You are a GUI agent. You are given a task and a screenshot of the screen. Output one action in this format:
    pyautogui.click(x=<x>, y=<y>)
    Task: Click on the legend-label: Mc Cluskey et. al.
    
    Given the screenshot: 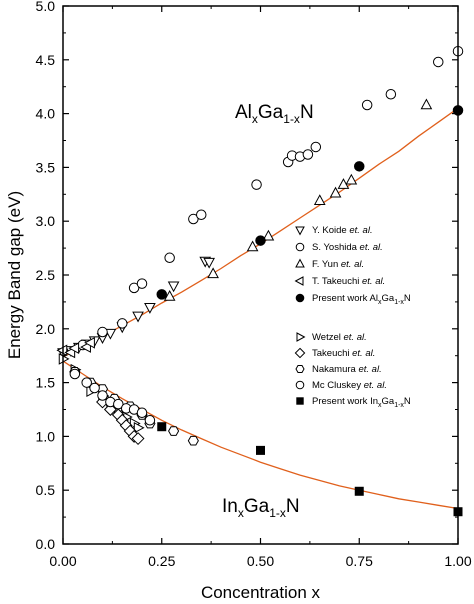 What is the action you would take?
    pyautogui.click(x=349, y=385)
    